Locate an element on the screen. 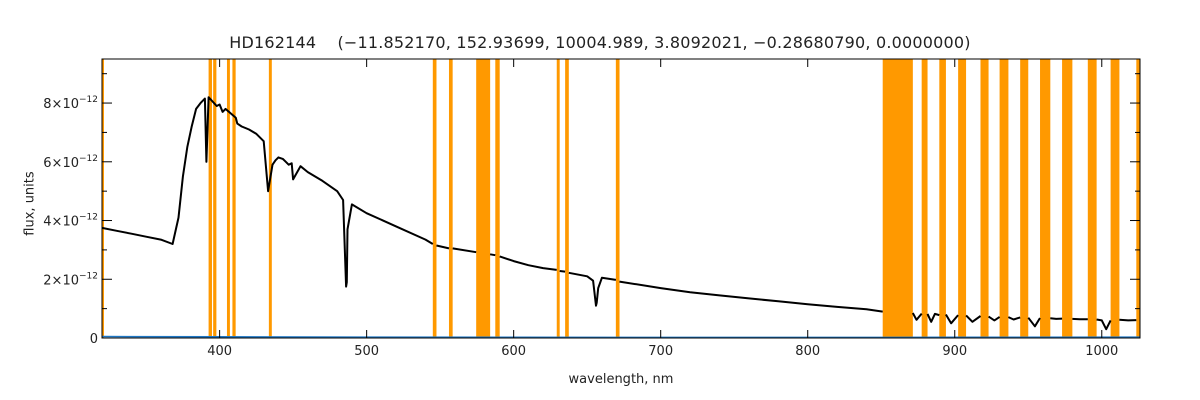 The width and height of the screenshot is (1200, 400). x-axis-label: wavelength, nm is located at coordinates (621, 379).